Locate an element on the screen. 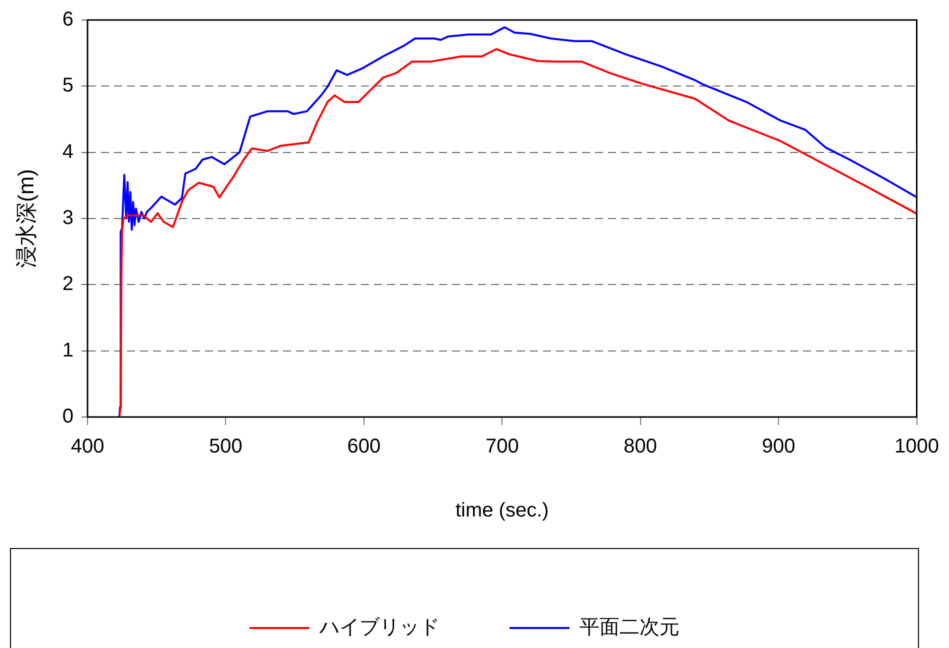  y-axis-title: 浸水深(m) is located at coordinates (25, 218).